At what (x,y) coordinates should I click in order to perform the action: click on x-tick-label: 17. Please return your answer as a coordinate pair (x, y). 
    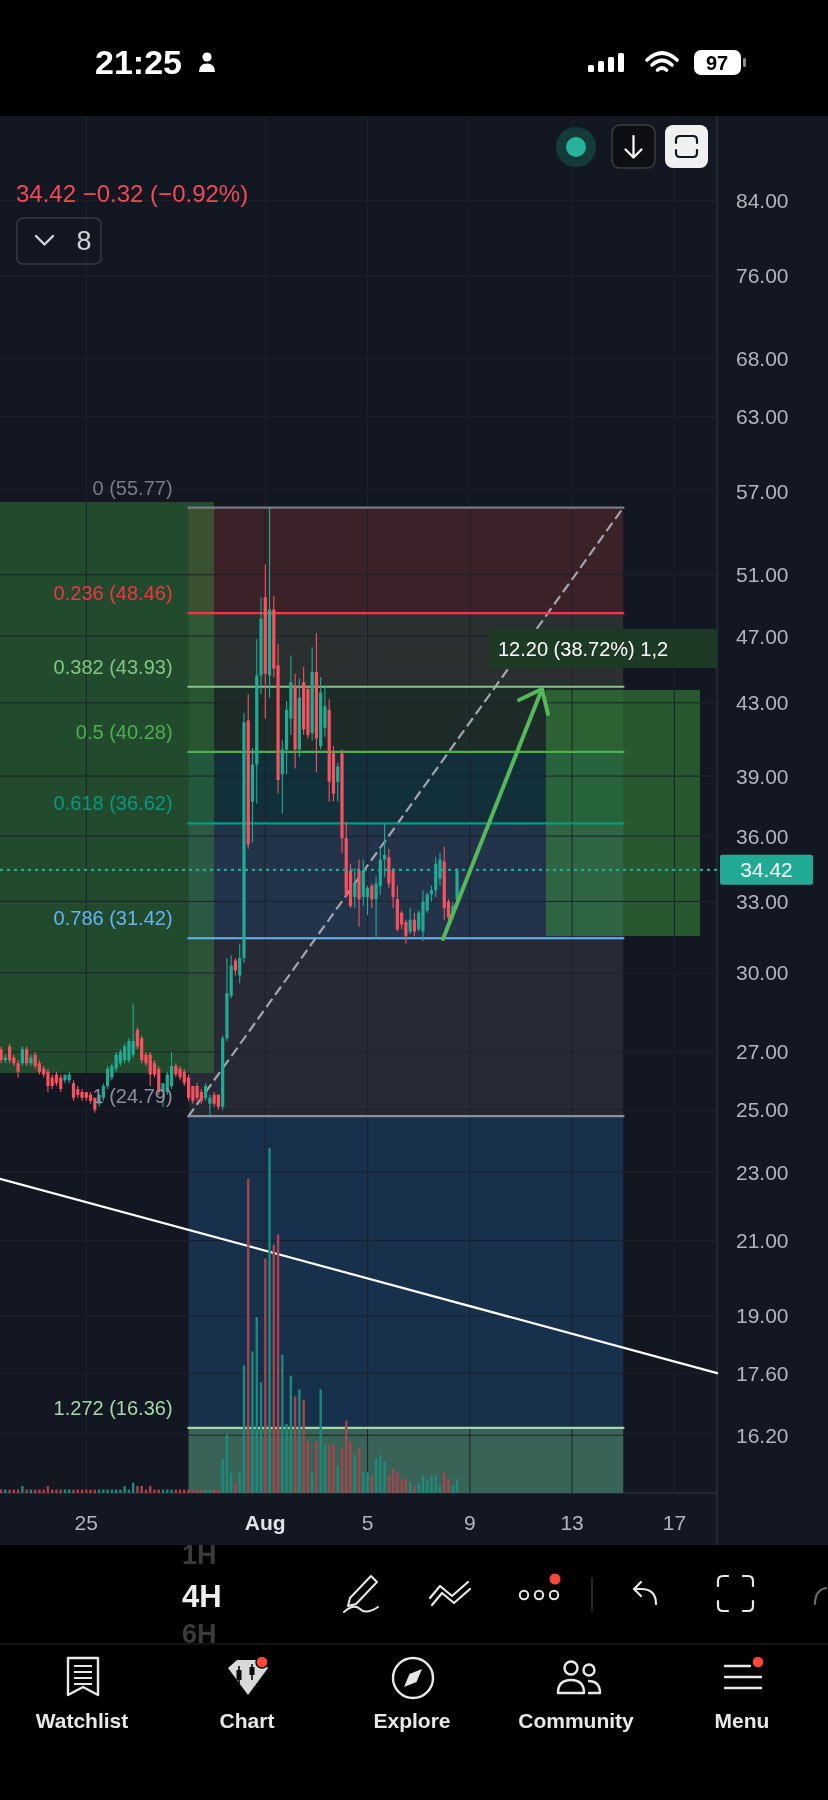
    Looking at the image, I should click on (674, 1522).